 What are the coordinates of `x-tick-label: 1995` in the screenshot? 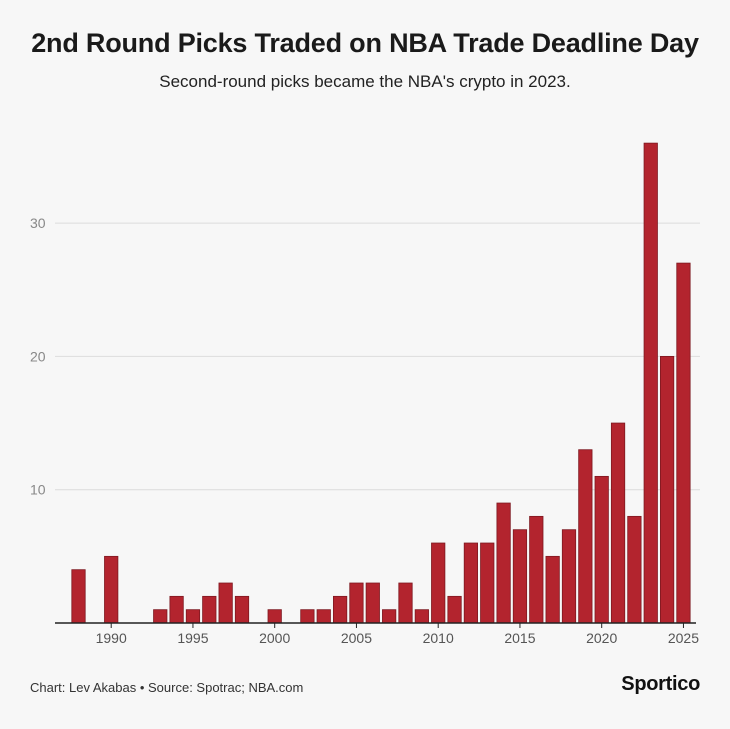 It's located at (192, 638).